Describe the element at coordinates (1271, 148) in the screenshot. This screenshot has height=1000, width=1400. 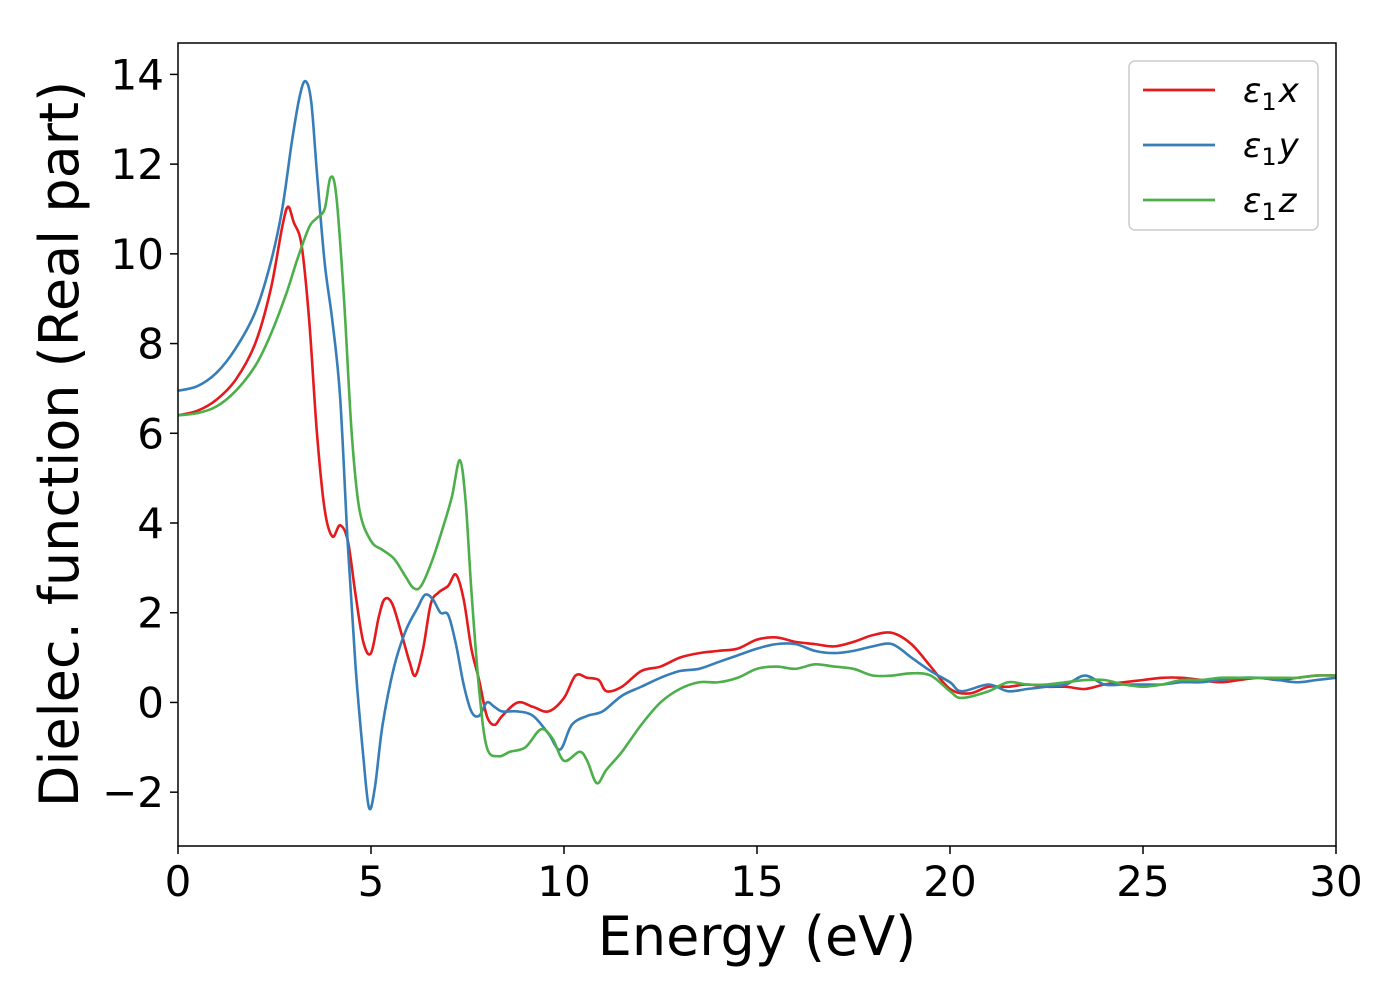
I see `legend-label: ε1y` at that location.